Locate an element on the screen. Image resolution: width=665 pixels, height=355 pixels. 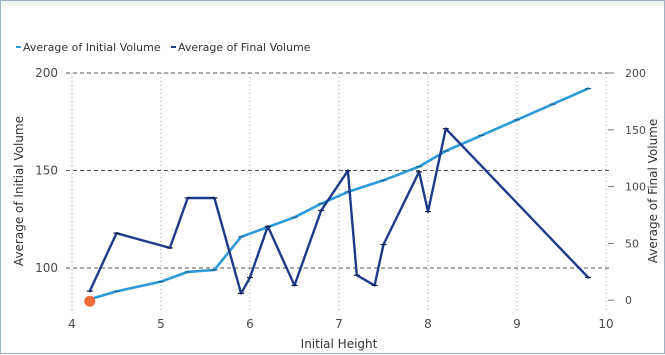
y-axis-left-title: Average of Initial Volume is located at coordinates (19, 191).